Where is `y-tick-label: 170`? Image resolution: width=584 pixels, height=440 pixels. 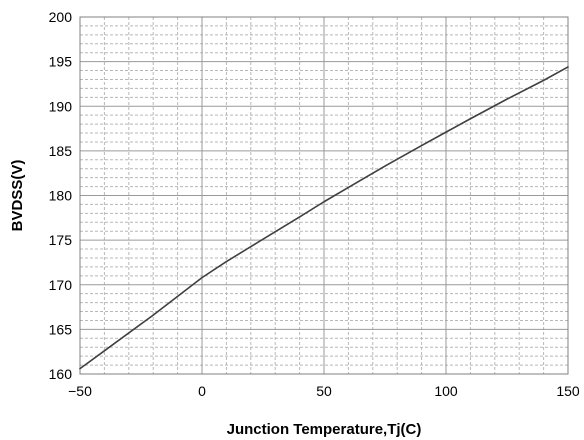 y-tick-label: 170 is located at coordinates (61, 285).